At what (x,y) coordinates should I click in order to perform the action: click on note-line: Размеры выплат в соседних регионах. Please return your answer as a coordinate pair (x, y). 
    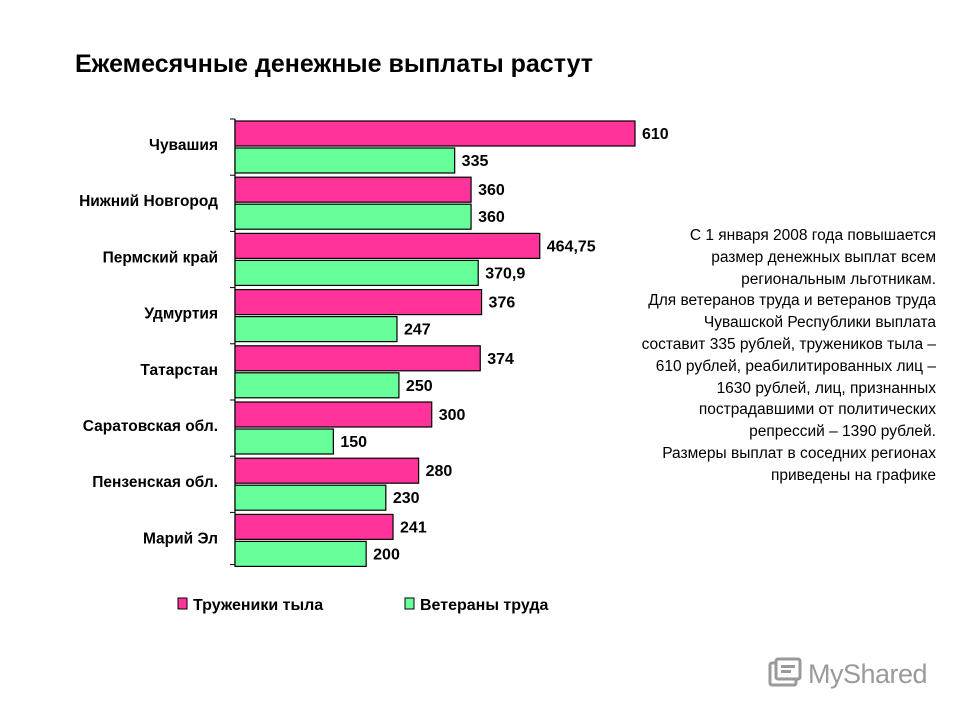
    Looking at the image, I should click on (799, 453).